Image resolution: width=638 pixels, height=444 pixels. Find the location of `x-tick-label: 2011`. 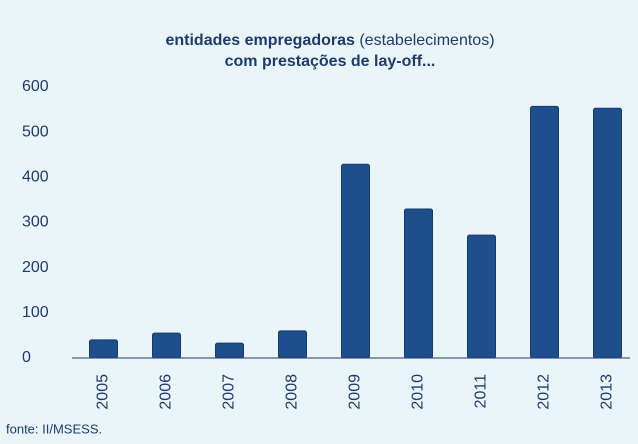

x-tick-label: 2011 is located at coordinates (481, 391).